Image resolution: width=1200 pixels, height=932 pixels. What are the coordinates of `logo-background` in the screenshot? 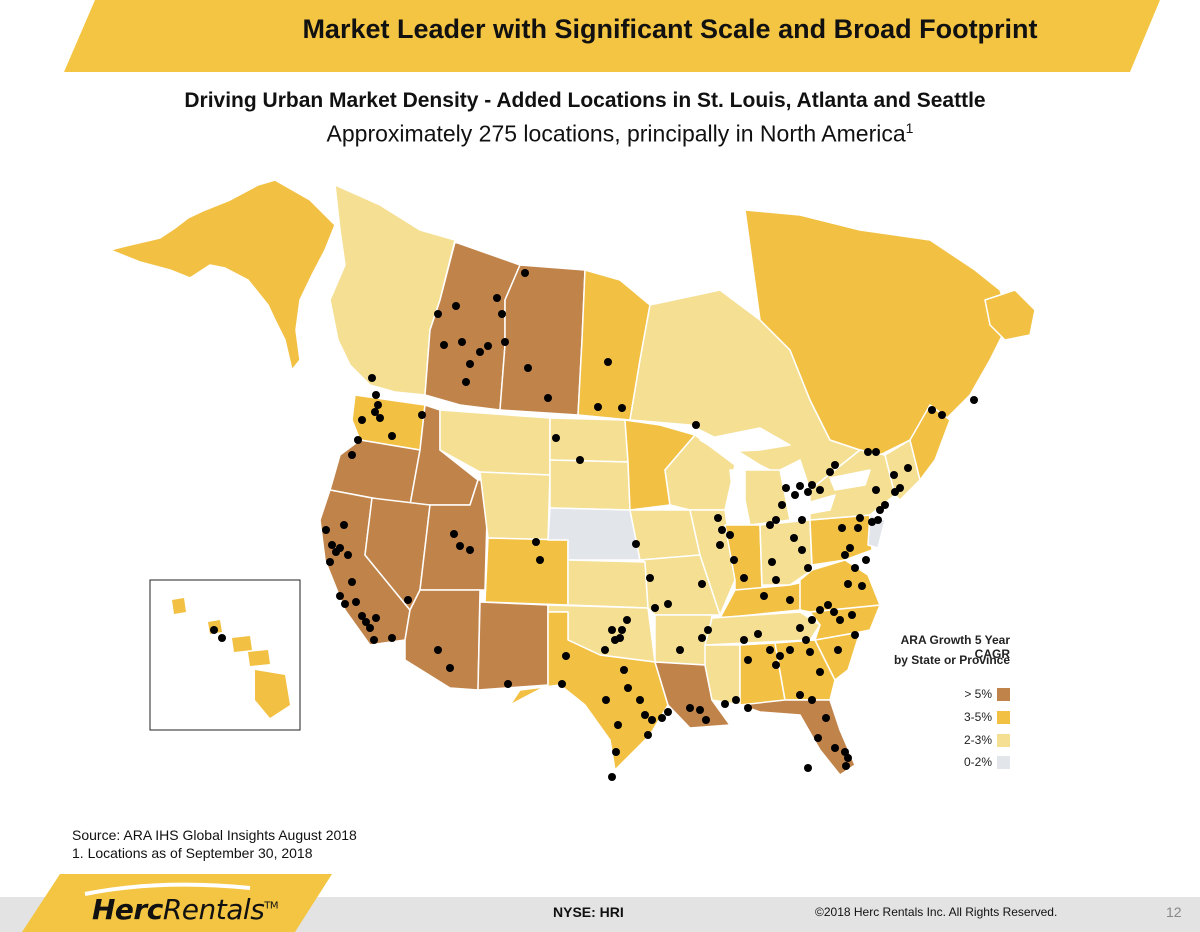 It's located at (177, 903).